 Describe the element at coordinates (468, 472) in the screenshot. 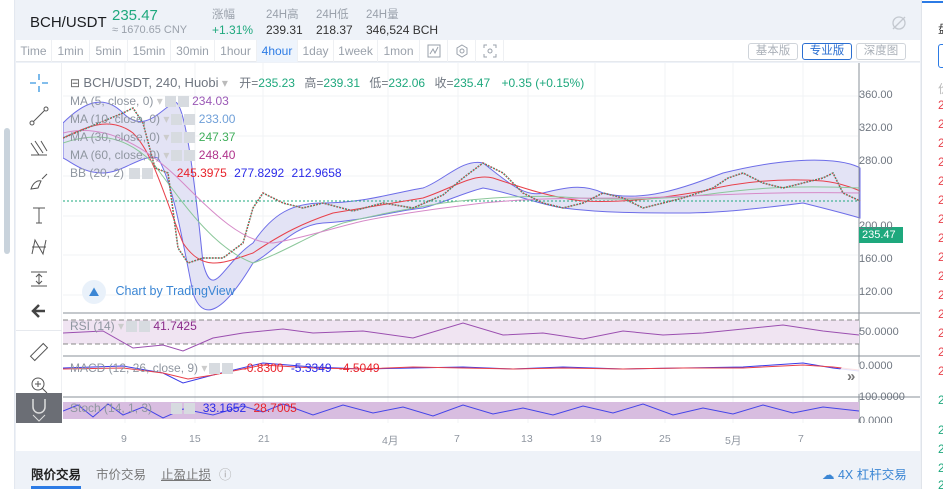

I see `order-tabs: 限价交易 市价交易 止盈止损 ⓘ ☁ 4X 杠杆交易` at that location.